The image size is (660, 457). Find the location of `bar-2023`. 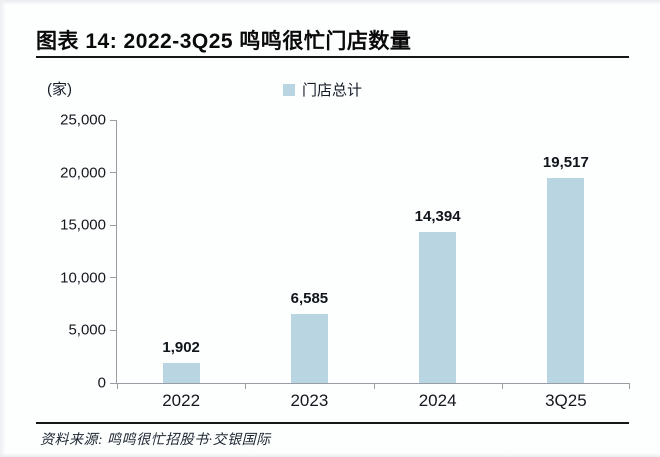

bar-2023 is located at coordinates (309, 348).